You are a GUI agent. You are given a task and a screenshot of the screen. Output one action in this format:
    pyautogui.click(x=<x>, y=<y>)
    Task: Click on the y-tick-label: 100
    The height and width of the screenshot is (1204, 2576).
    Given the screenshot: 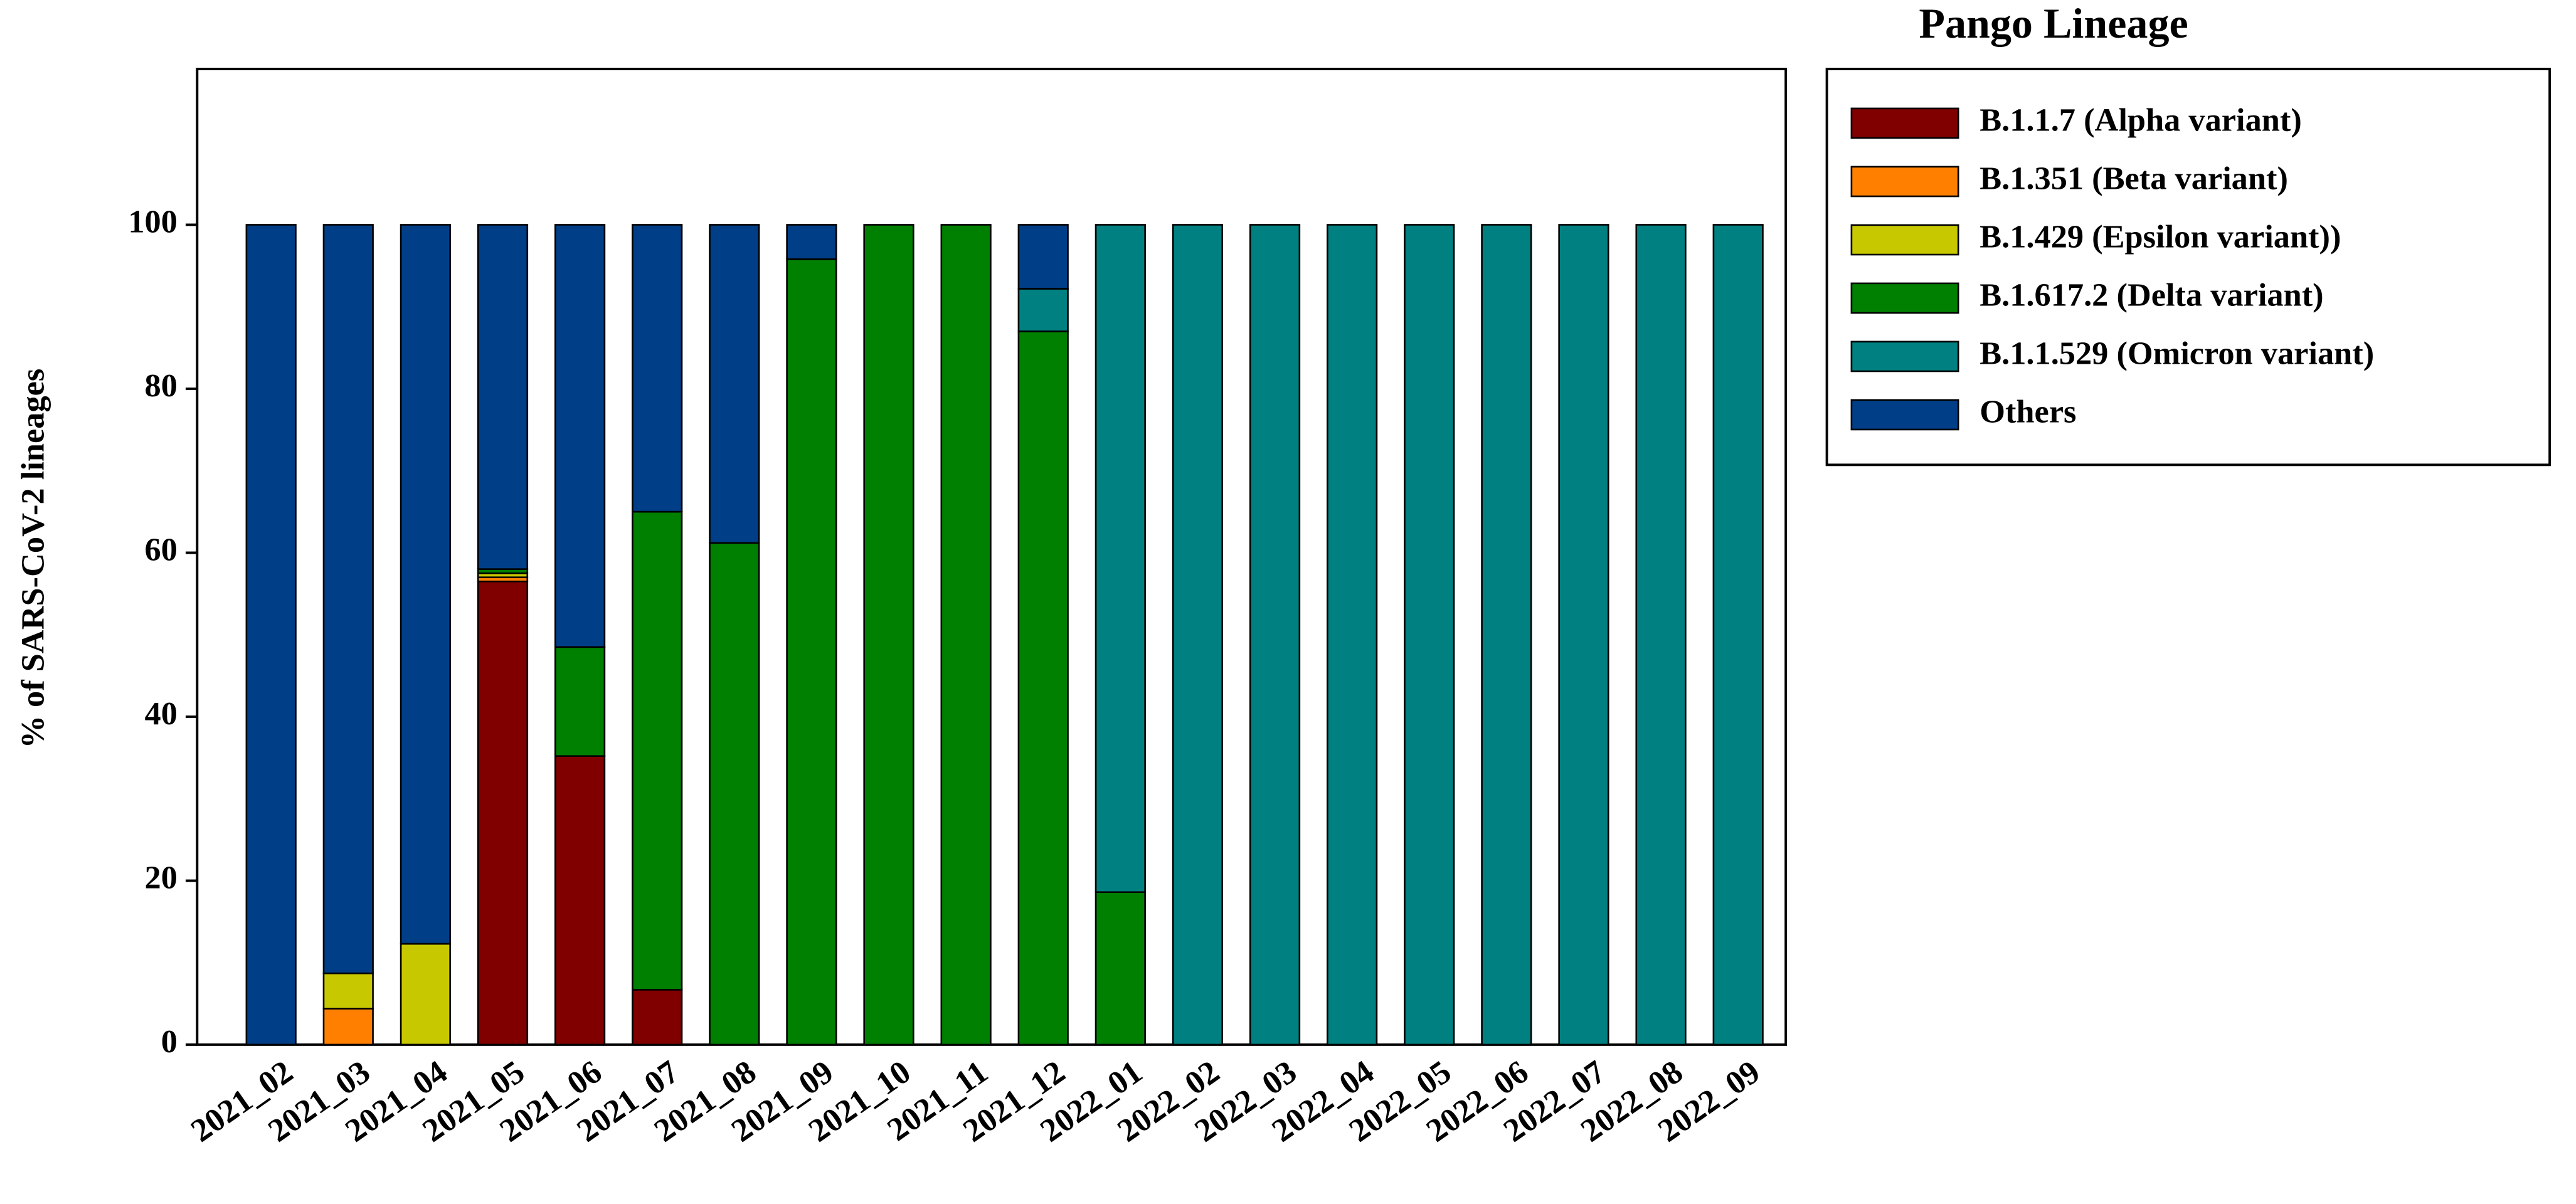 What is the action you would take?
    pyautogui.click(x=153, y=221)
    